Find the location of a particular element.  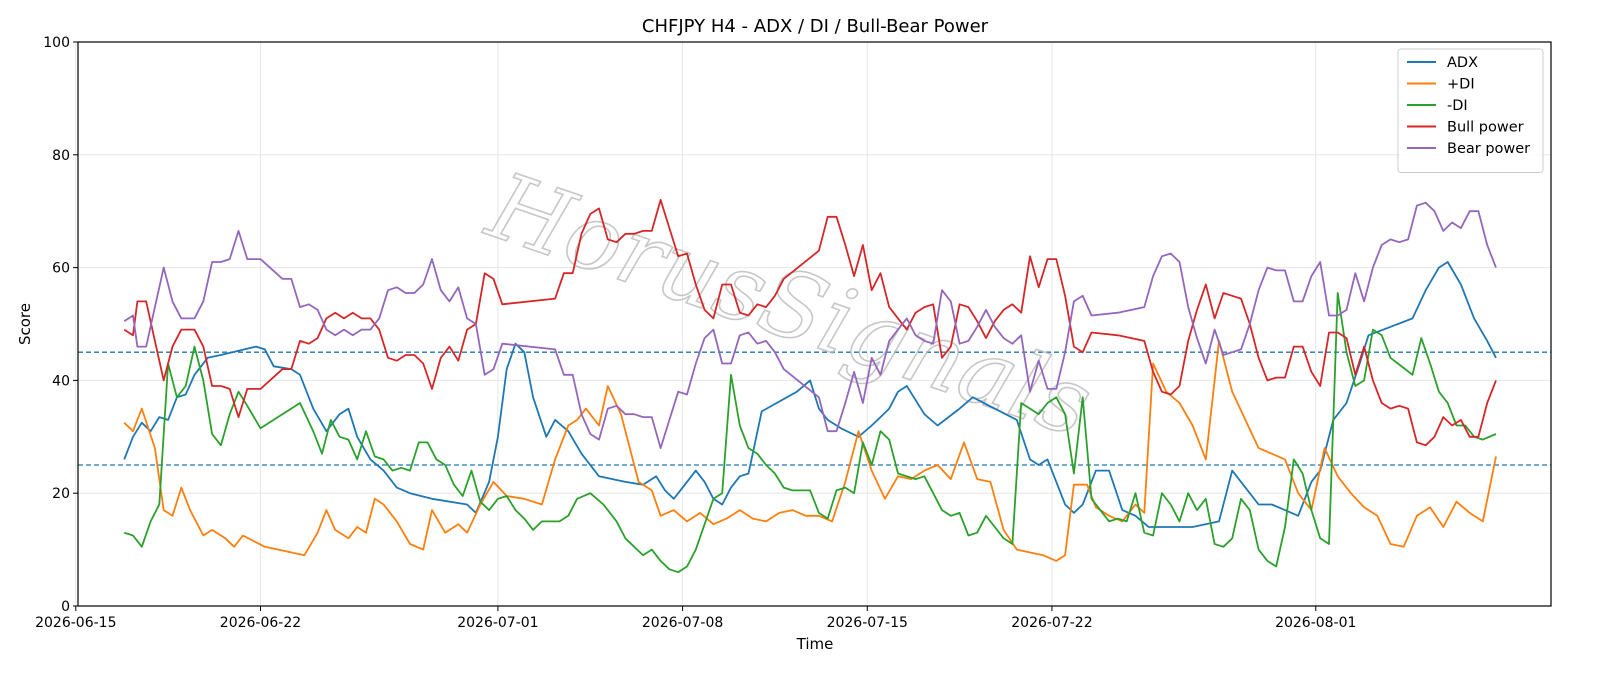

legend-label: Bull power is located at coordinates (1485, 128).